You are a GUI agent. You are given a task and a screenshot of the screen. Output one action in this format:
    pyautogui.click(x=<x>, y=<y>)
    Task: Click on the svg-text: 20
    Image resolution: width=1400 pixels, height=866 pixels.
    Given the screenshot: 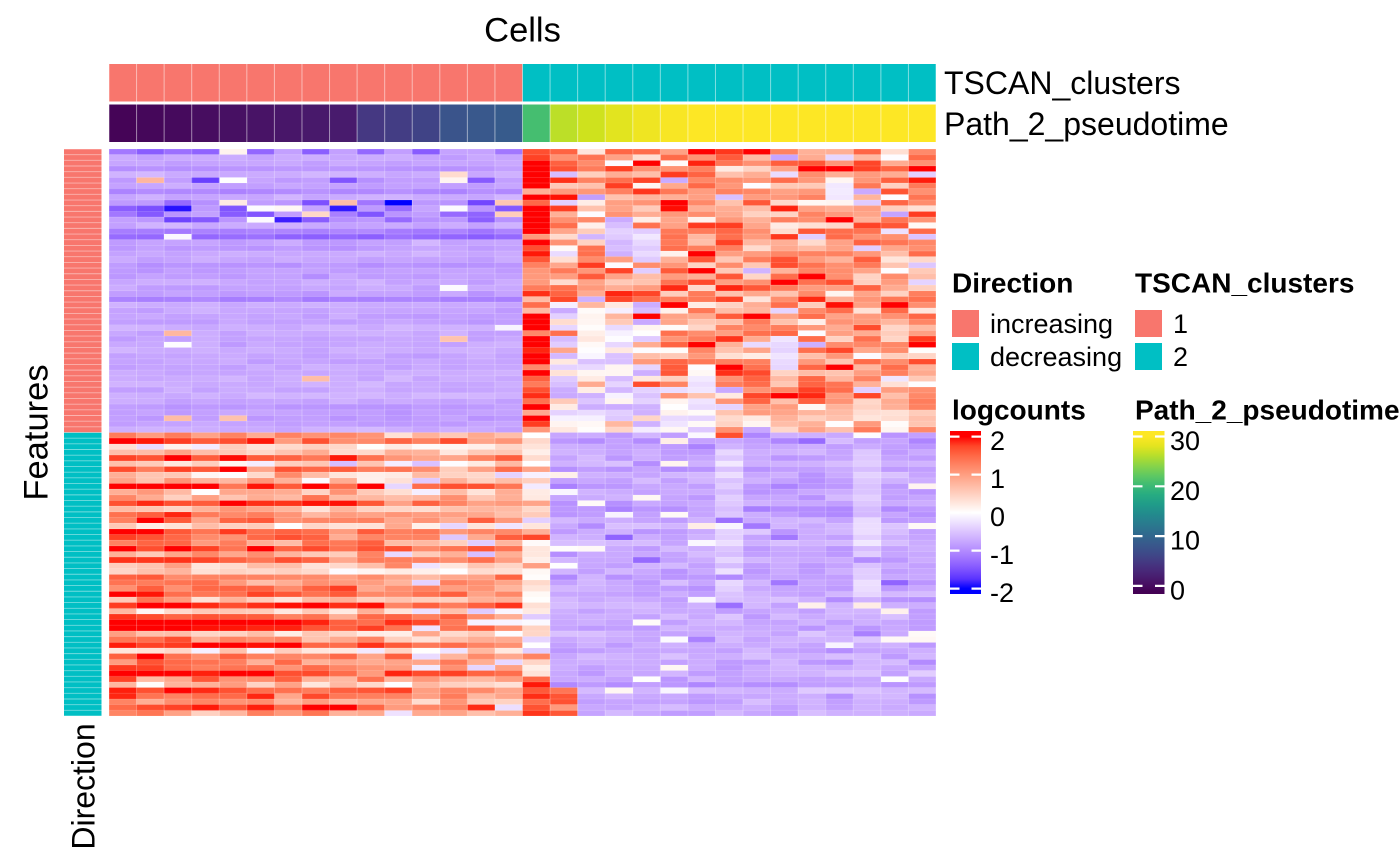 What is the action you would take?
    pyautogui.click(x=1185, y=491)
    